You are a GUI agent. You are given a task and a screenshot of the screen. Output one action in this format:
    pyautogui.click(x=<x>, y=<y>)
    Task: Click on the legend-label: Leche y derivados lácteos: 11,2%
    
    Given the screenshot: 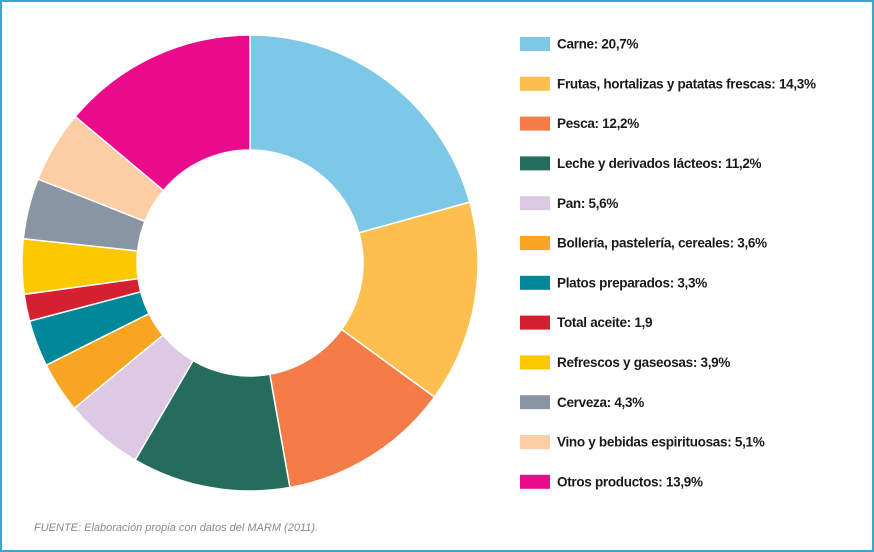 What is the action you would take?
    pyautogui.click(x=659, y=163)
    